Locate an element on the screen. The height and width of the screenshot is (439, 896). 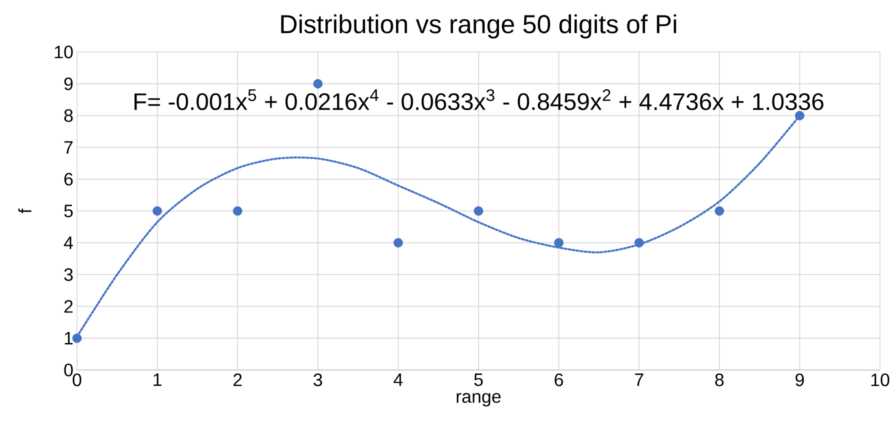
y-tick-label: 10 is located at coordinates (63, 52).